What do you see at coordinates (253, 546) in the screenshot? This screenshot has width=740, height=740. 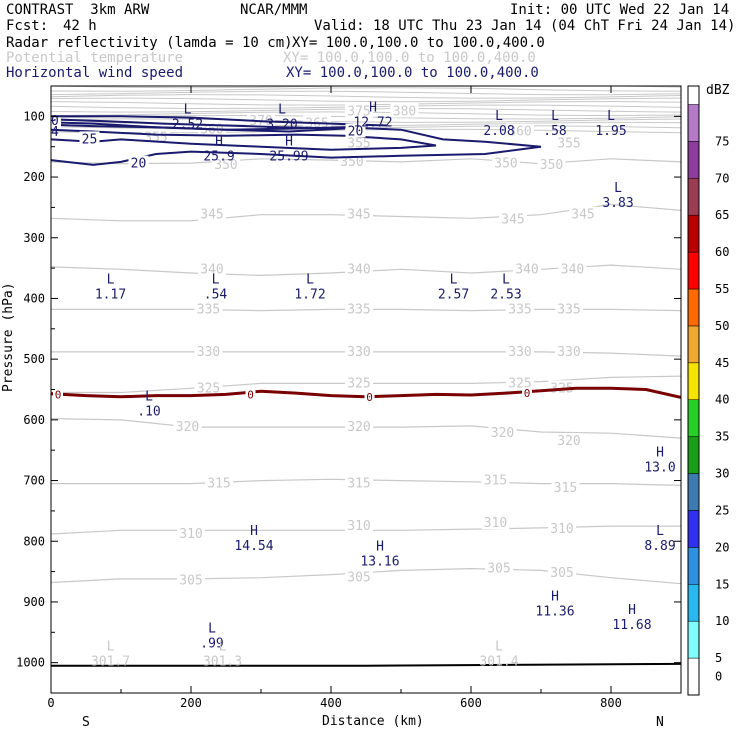 I see `extremum-value: 14.54` at bounding box center [253, 546].